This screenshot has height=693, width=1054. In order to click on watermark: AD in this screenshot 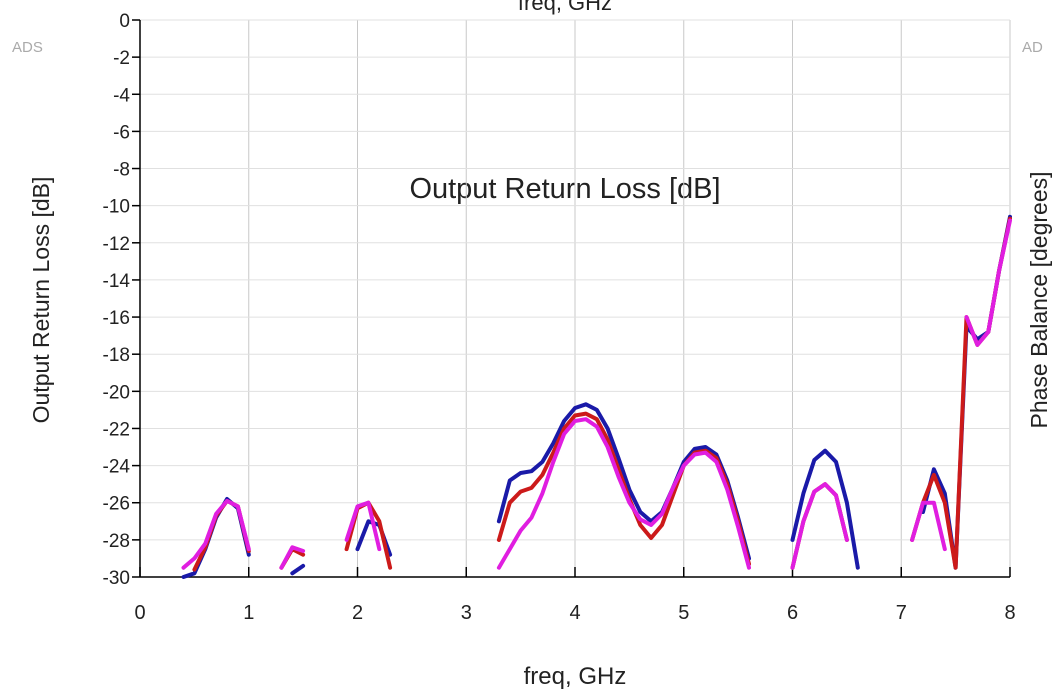, I will do `click(1032, 47)`.